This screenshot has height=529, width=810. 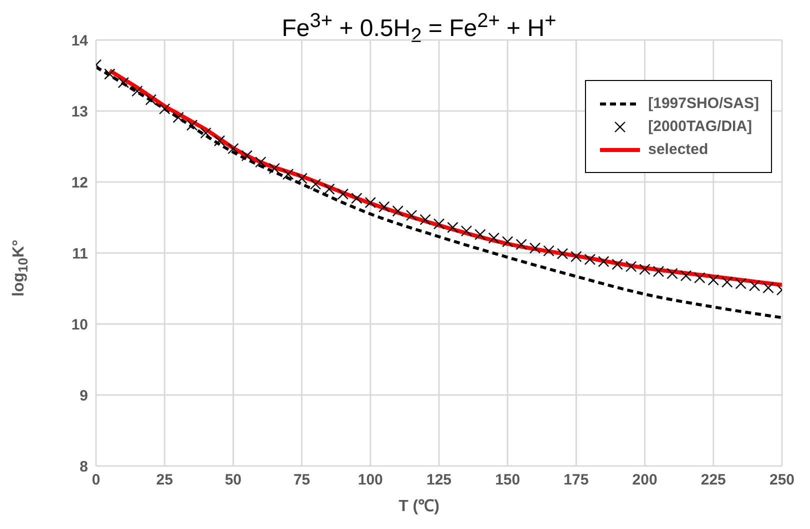 I want to click on x-tick-label: 100, so click(x=370, y=480).